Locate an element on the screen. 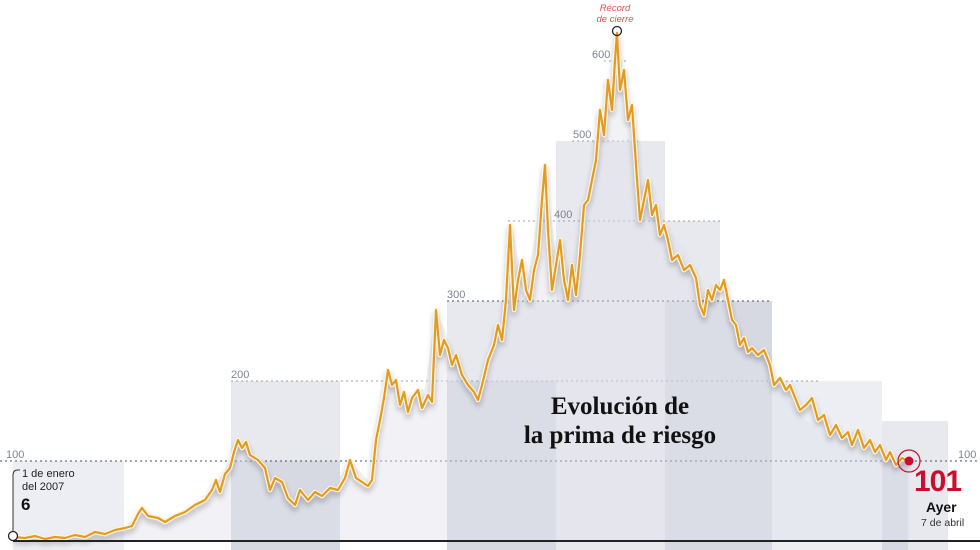 This screenshot has width=980, height=550. end-date: 7 de abril is located at coordinates (943, 523).